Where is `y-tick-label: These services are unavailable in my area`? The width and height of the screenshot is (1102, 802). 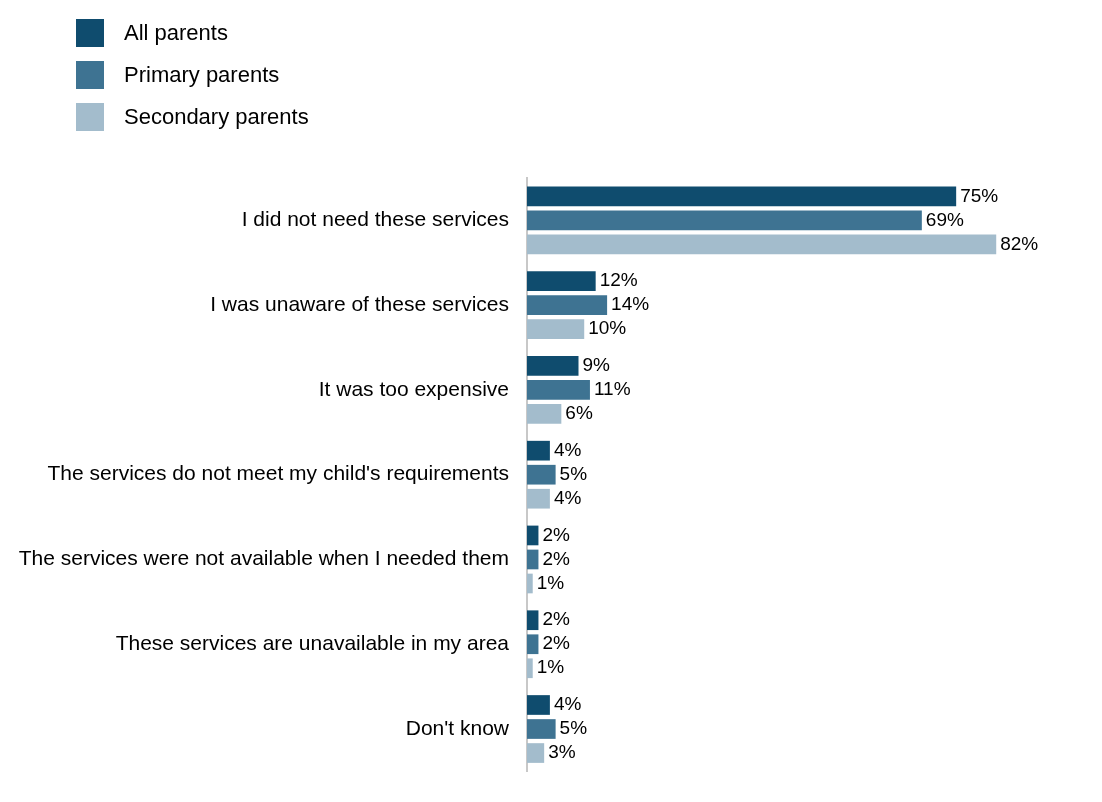 y-tick-label: These services are unavailable in my area is located at coordinates (312, 643).